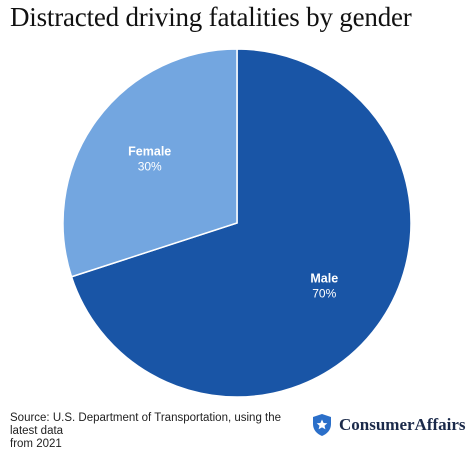 The image size is (474, 451). I want to click on star-shield-icon, so click(322, 425).